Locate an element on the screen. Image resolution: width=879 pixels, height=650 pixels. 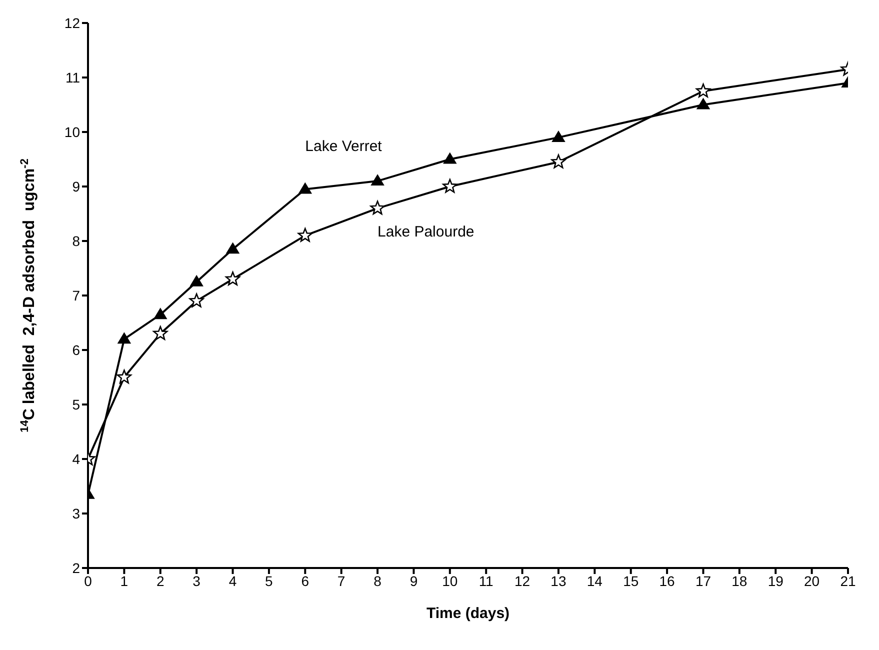
x-tick-label: 5 is located at coordinates (269, 580).